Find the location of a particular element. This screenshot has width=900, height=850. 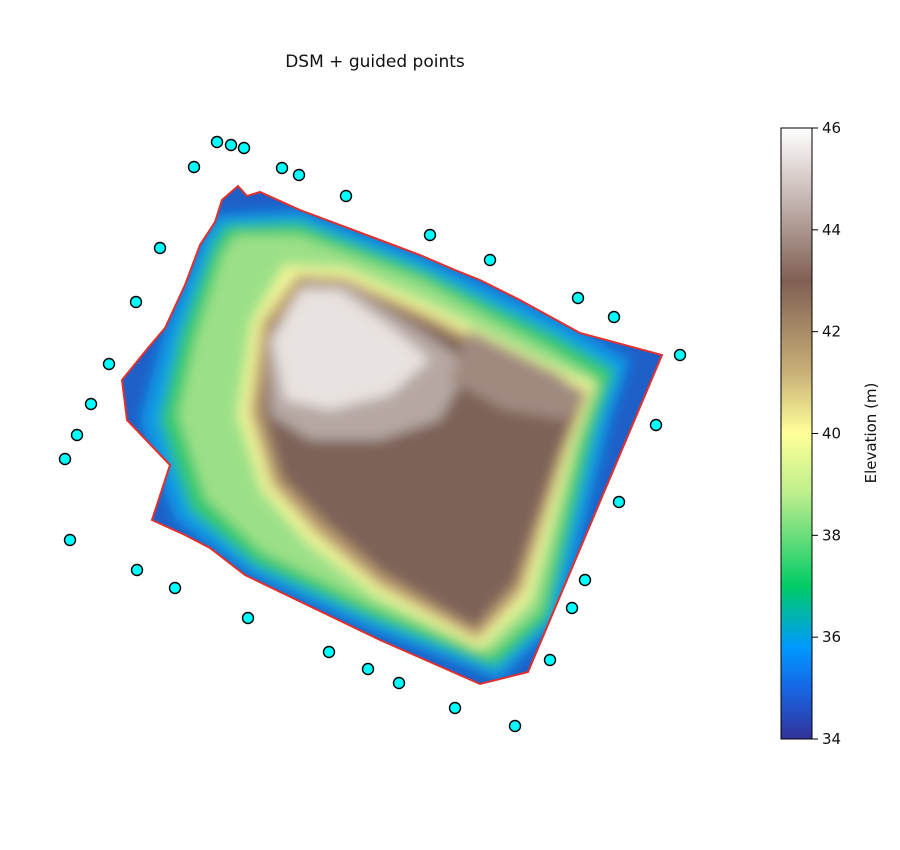

colorbar-tick-label: 44 is located at coordinates (831, 230).